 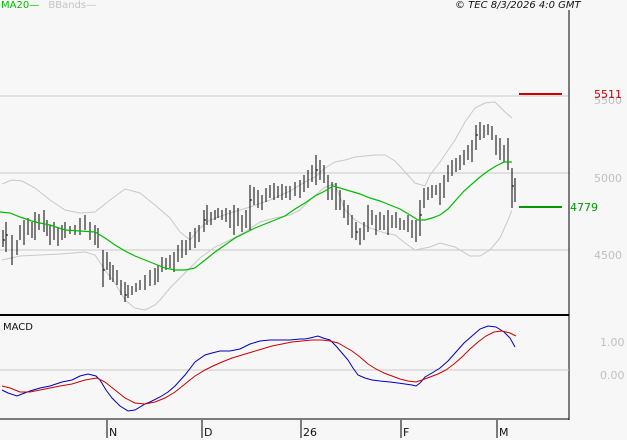 What do you see at coordinates (15, 5) in the screenshot?
I see `legend-ma20: MA20` at bounding box center [15, 5].